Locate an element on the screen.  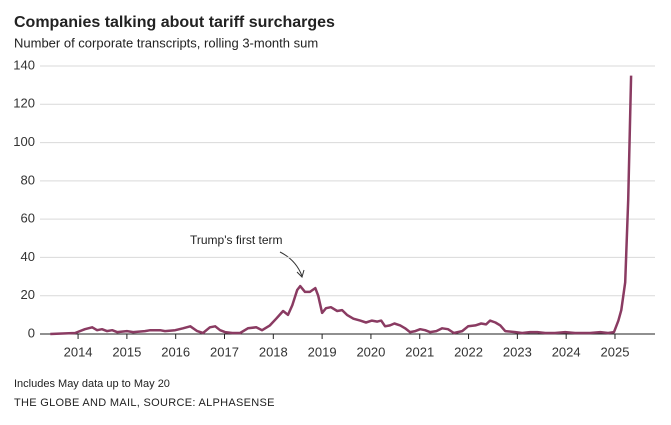
note: Includes May data up to May 20 is located at coordinates (92, 384).